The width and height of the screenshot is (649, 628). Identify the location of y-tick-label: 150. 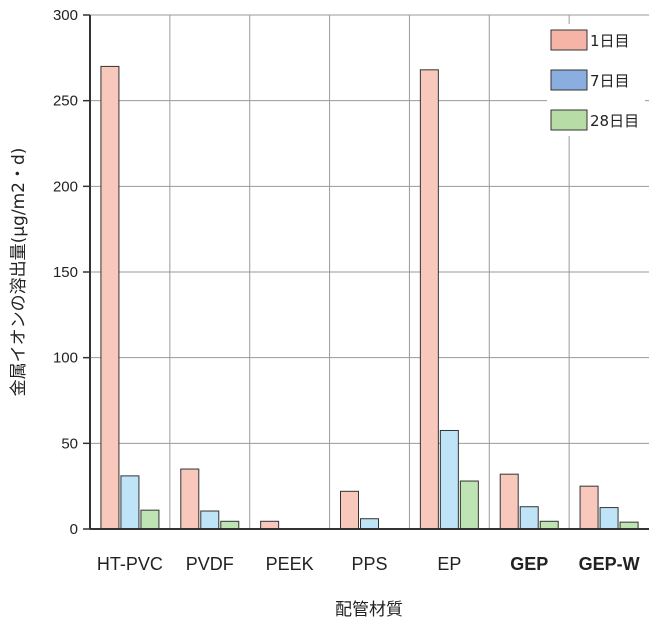
(65, 272).